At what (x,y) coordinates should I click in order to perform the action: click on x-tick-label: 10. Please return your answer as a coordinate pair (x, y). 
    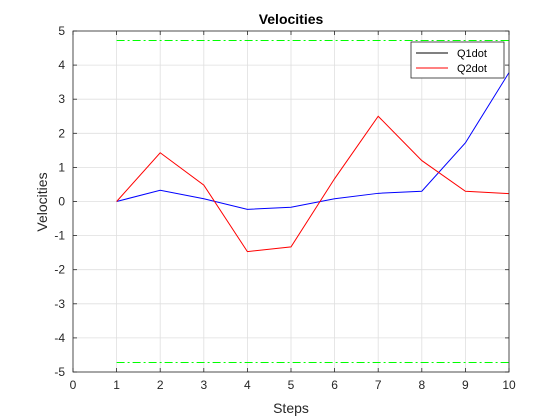
    Looking at the image, I should click on (509, 385).